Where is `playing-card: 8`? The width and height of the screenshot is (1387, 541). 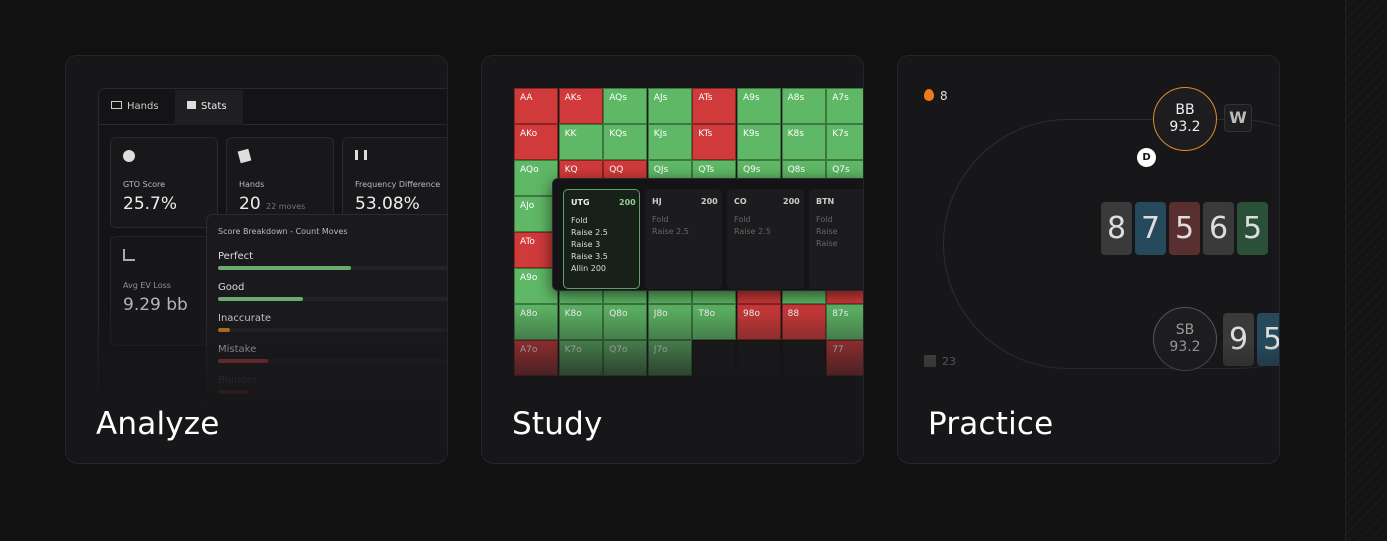 playing-card: 8 is located at coordinates (1116, 228).